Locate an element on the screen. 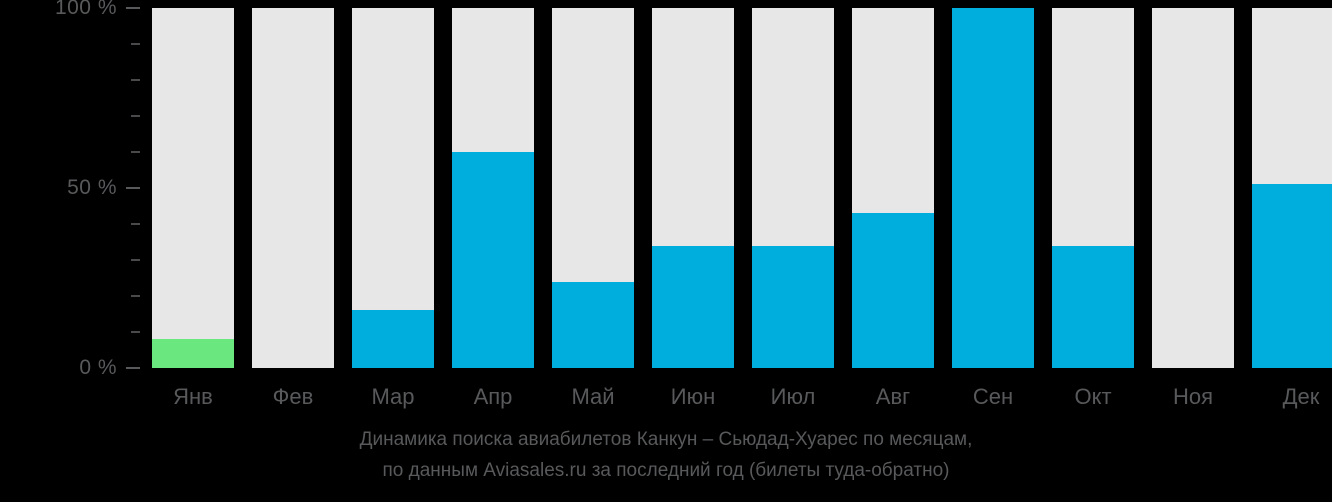 The image size is (1332, 502). x-axis-label-may: Май is located at coordinates (593, 396).